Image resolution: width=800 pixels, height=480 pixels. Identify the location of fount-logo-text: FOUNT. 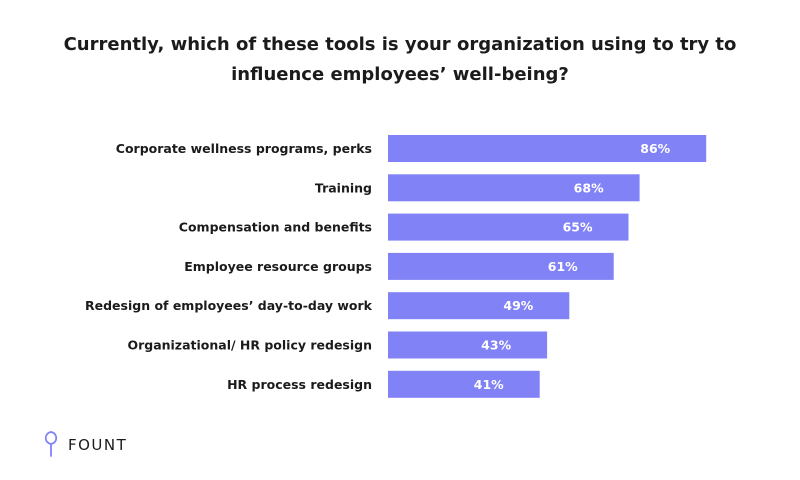
(98, 445).